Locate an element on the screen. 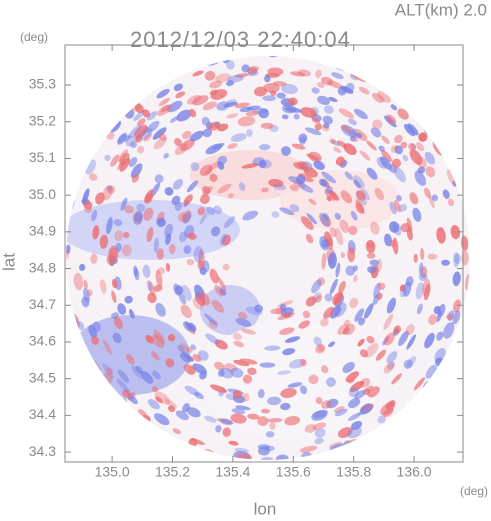  y-tick-label: 35.0 is located at coordinates (42, 194).